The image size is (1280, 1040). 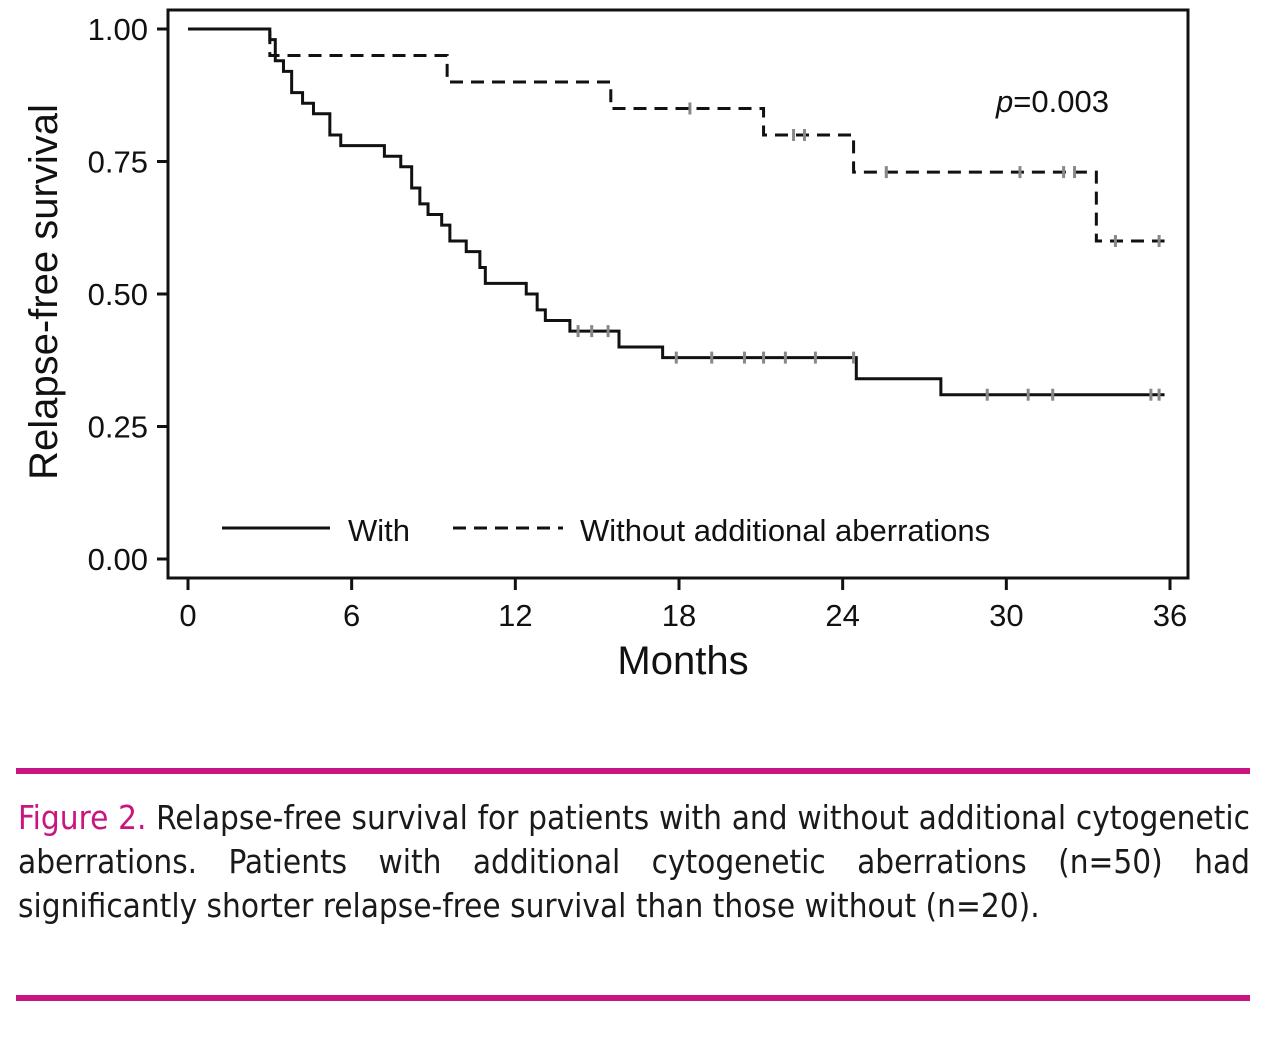 What do you see at coordinates (1061, 101) in the screenshot?
I see `p-value: =0.003` at bounding box center [1061, 101].